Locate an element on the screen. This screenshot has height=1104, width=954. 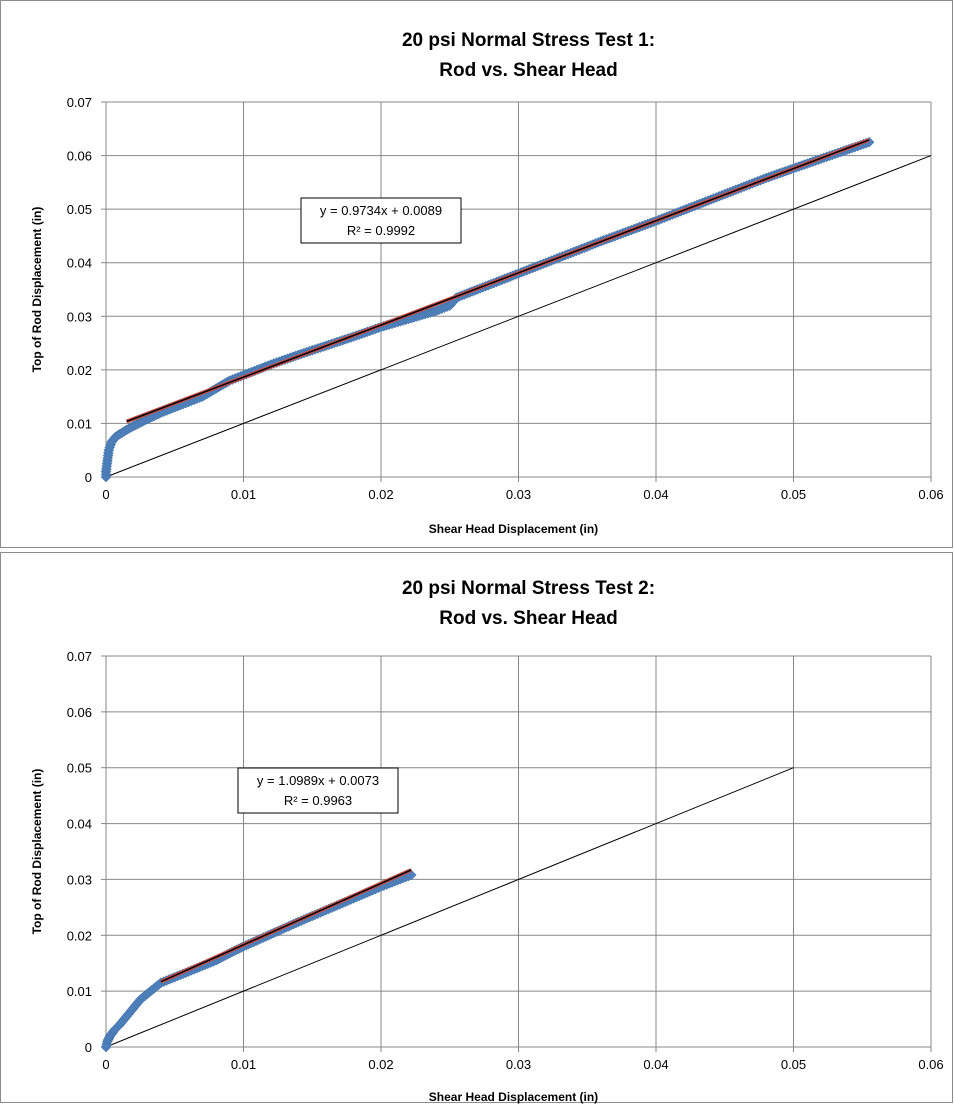
trendline is located at coordinates (286, 926).